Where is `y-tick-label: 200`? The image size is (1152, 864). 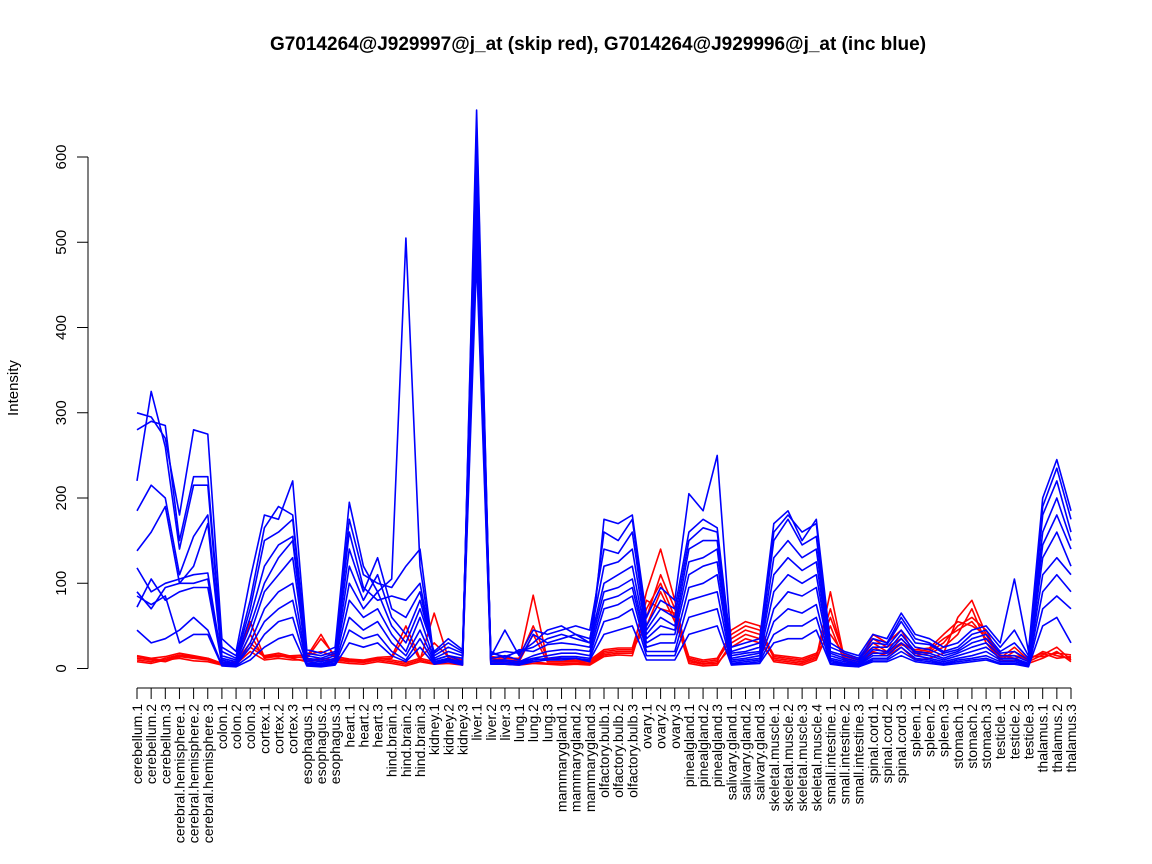 y-tick-label: 200 is located at coordinates (61, 497).